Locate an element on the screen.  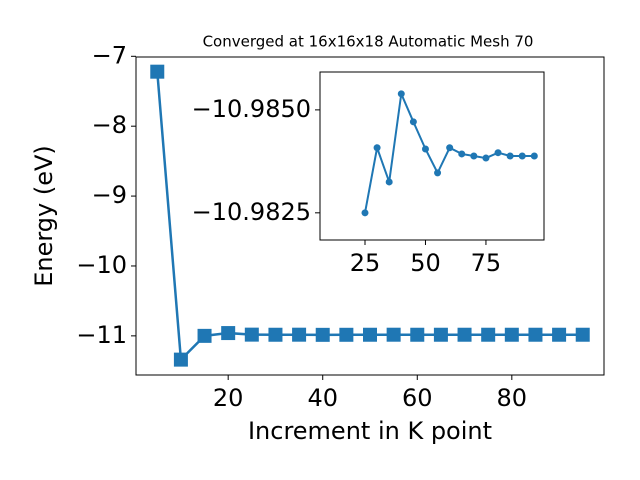
x-tick-label: 75 is located at coordinates (486, 263).